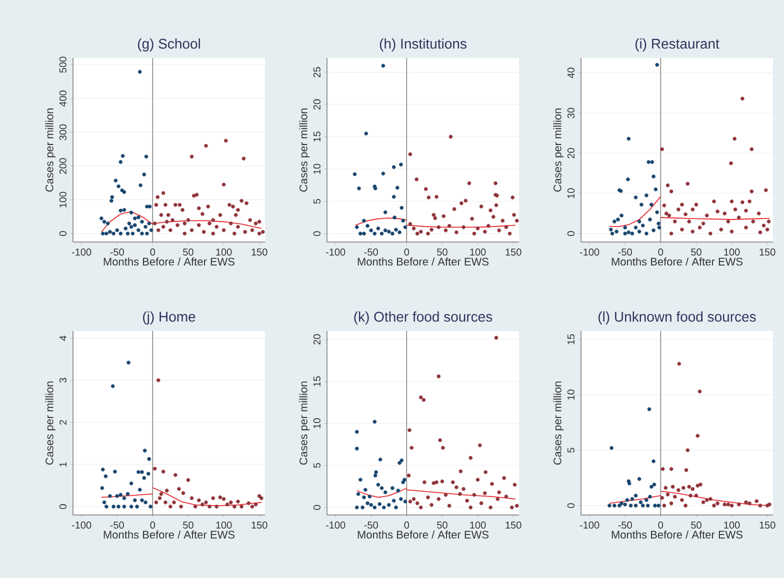 The height and width of the screenshot is (578, 784). I want to click on chart-title: (h) Institutions, so click(423, 45).